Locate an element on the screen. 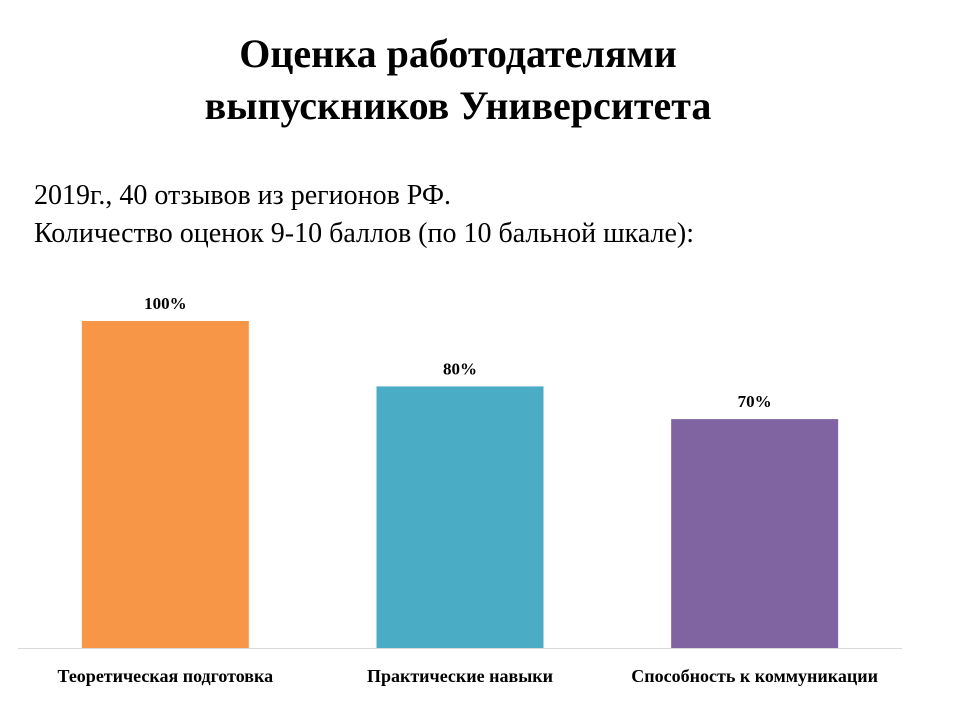 The height and width of the screenshot is (720, 960). data-label-1: 100% is located at coordinates (165, 303).